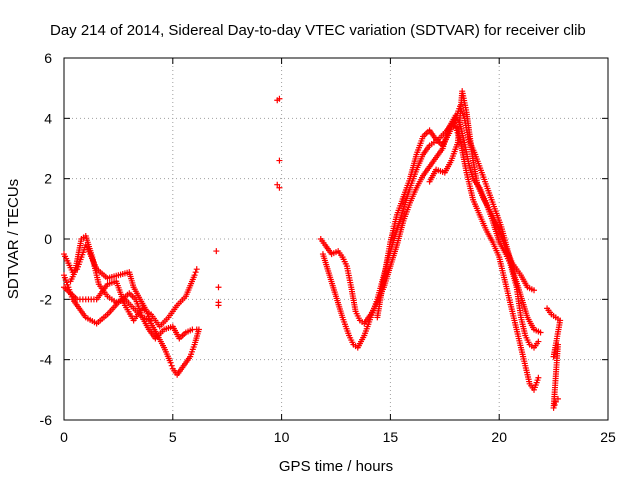  Describe the element at coordinates (64, 437) in the screenshot. I see `x-tick-label: 0` at that location.